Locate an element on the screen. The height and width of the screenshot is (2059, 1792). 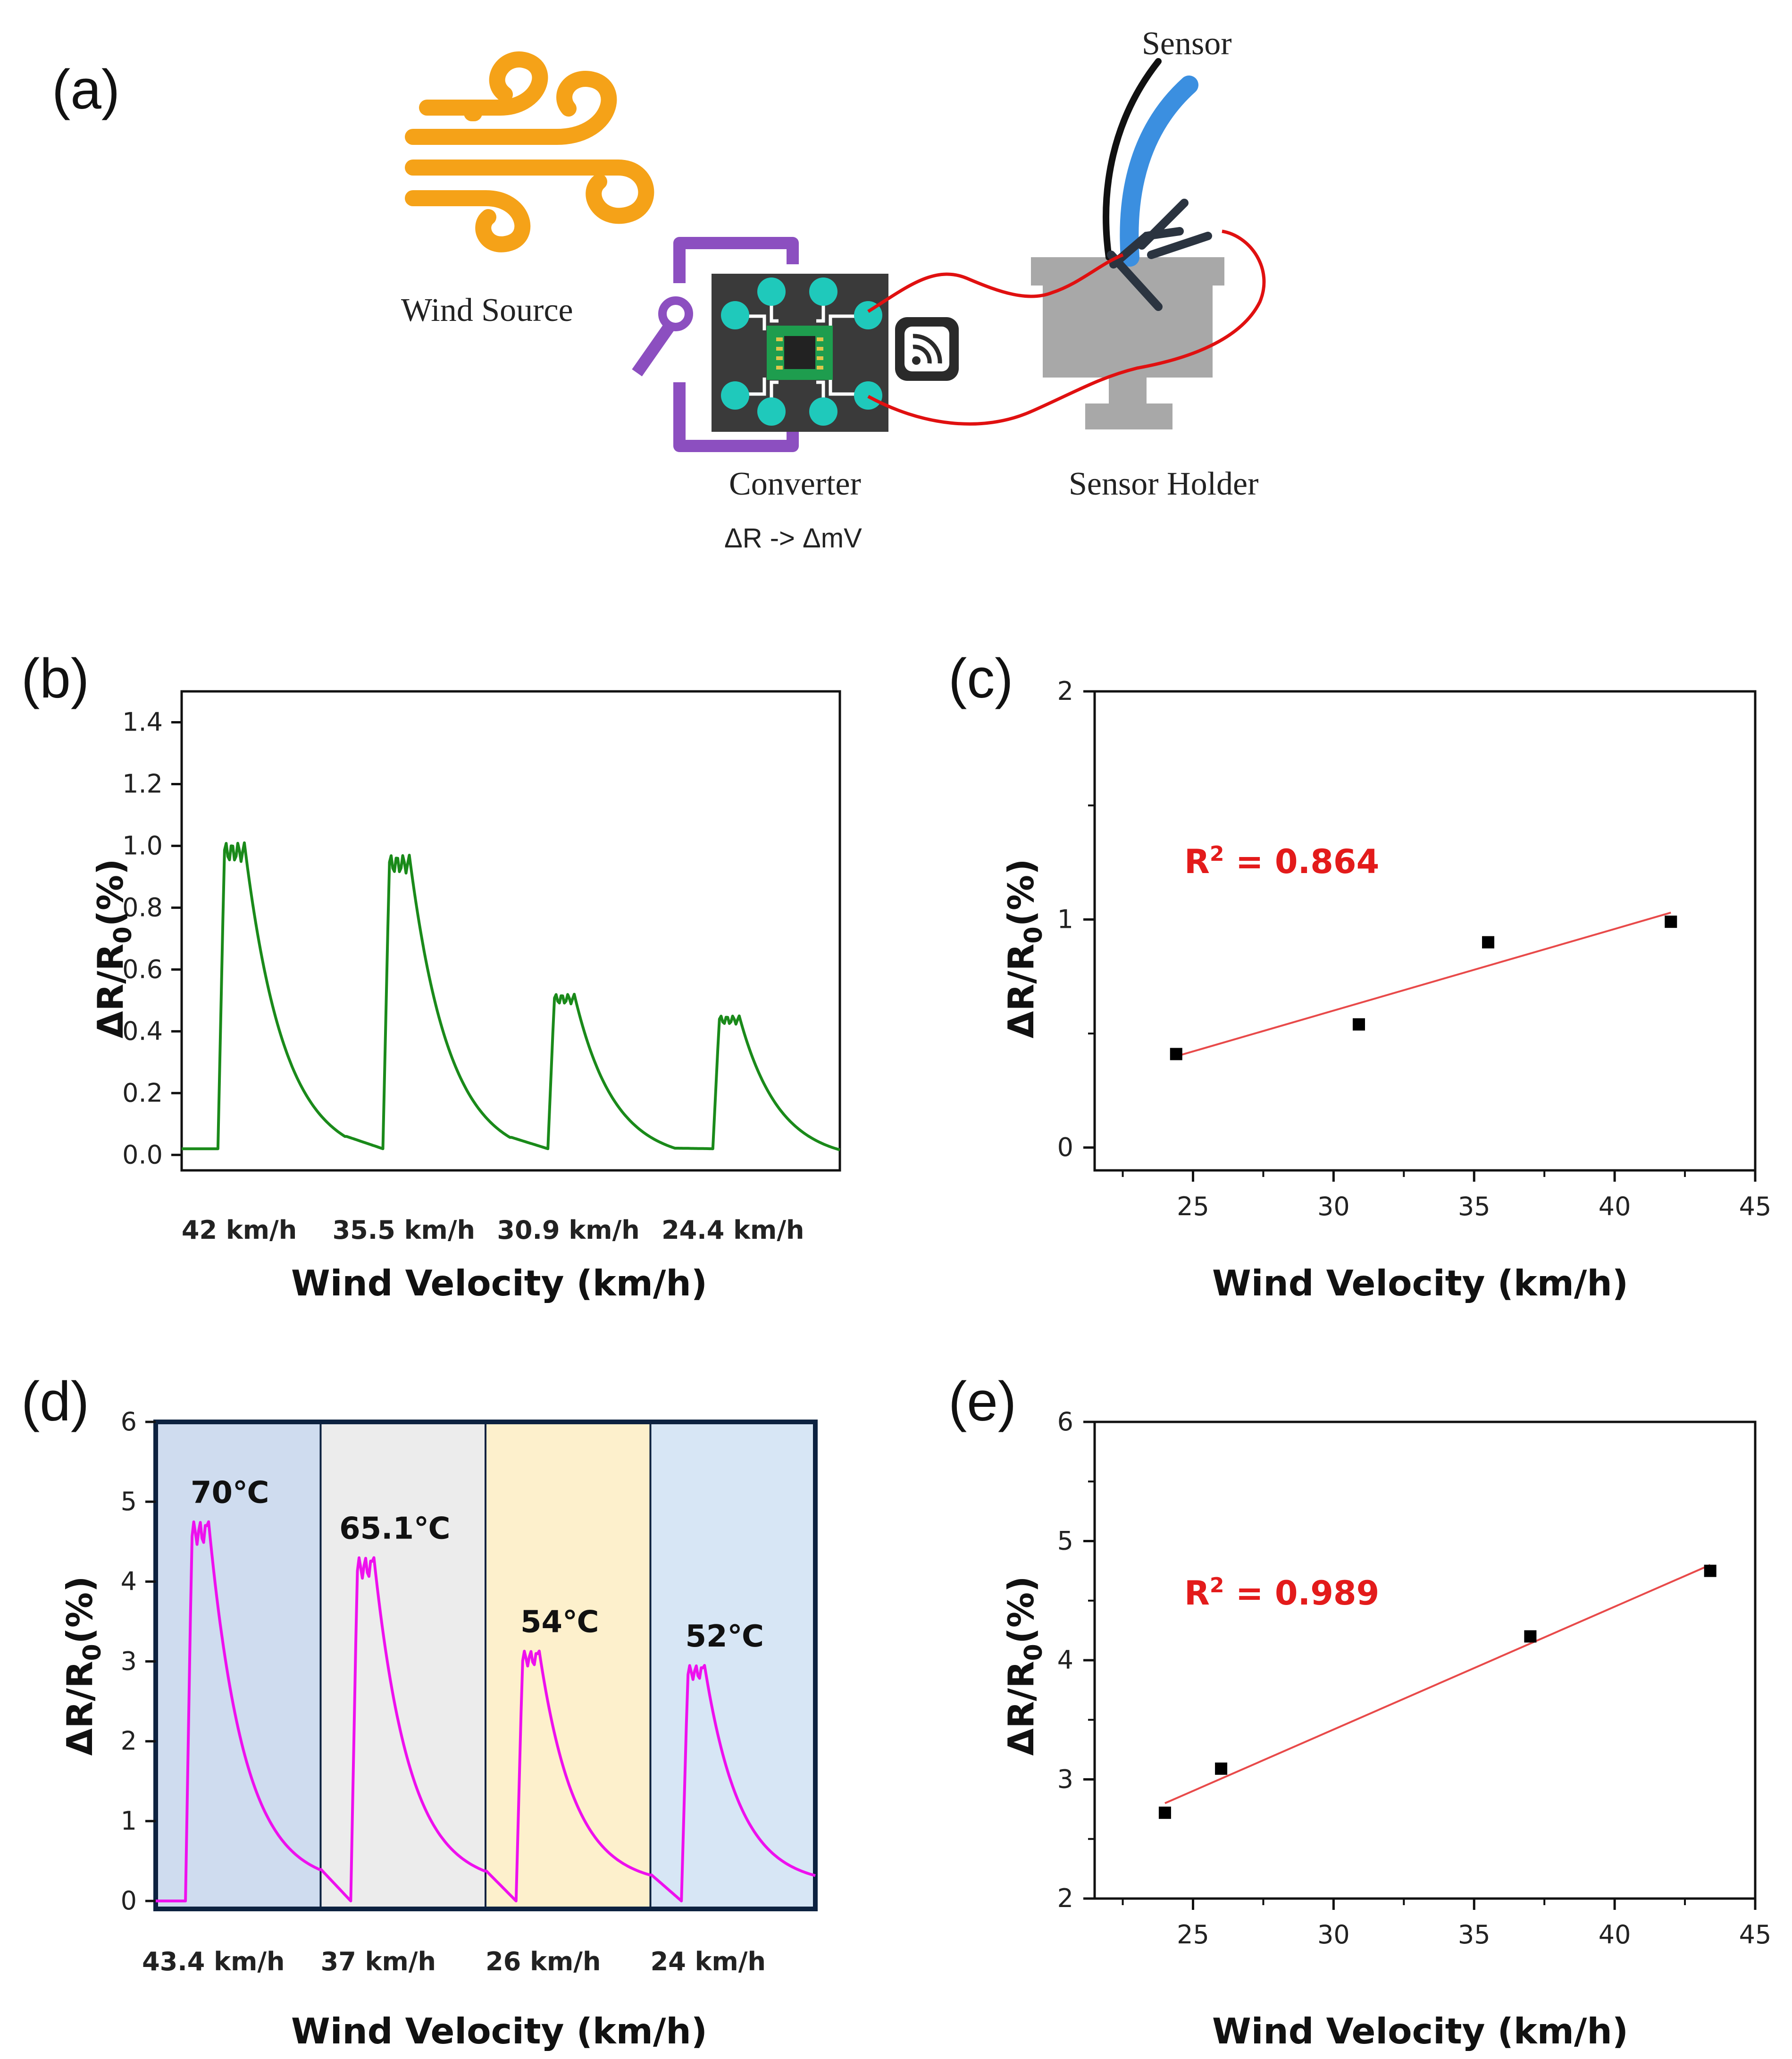
panel-label-a: (a) is located at coordinates (86, 90).